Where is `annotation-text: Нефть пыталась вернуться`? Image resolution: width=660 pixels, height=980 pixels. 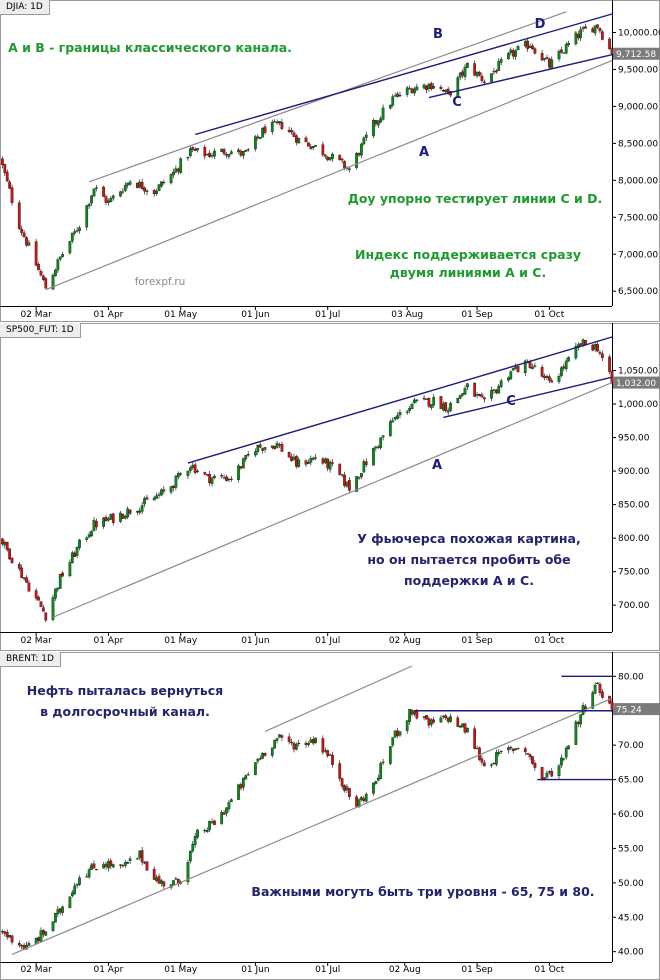
annotation-text: Нефть пыталась вернуться is located at coordinates (125, 690).